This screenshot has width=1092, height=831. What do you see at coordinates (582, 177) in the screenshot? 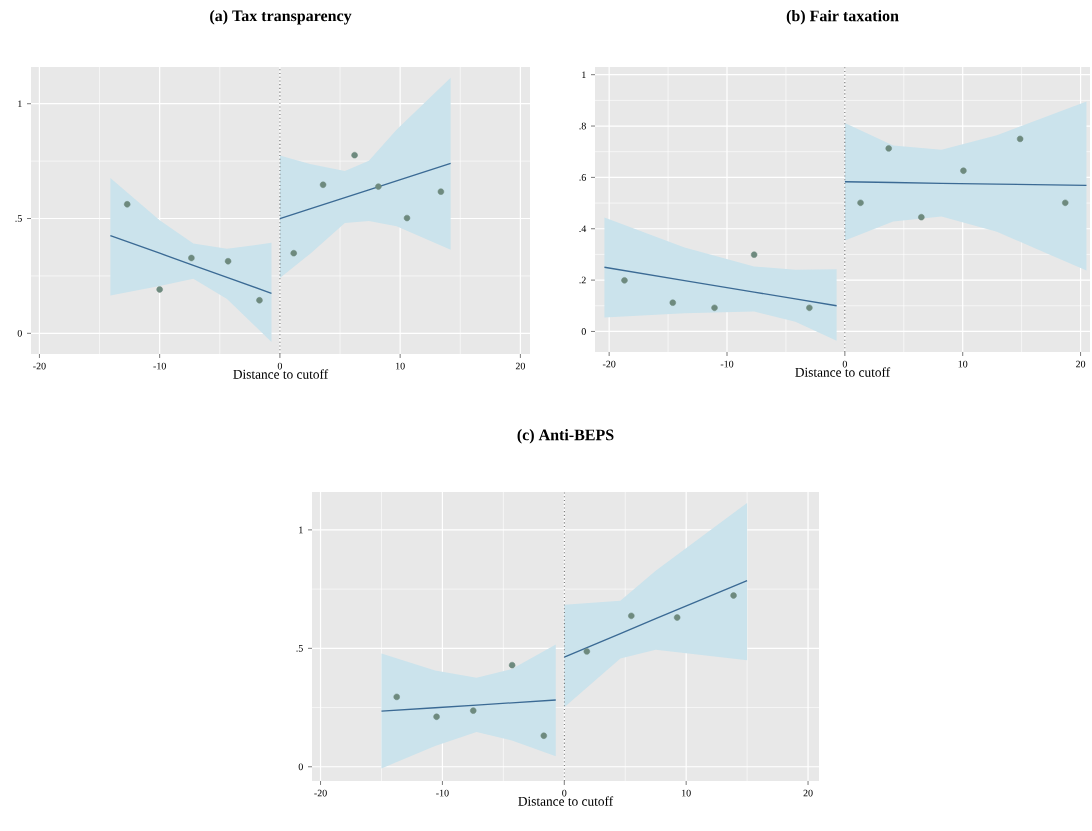
I see `y-tick-label: .6` at bounding box center [582, 177].